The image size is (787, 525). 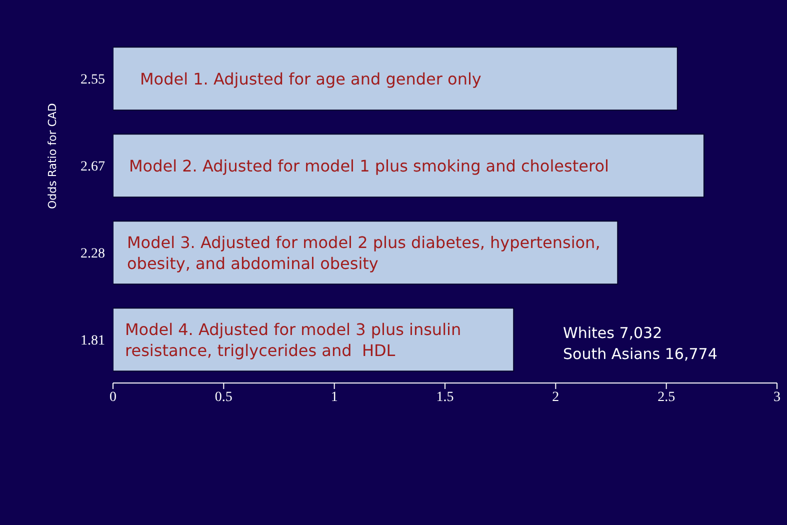 What do you see at coordinates (113, 397) in the screenshot?
I see `x-tick-label: 0` at bounding box center [113, 397].